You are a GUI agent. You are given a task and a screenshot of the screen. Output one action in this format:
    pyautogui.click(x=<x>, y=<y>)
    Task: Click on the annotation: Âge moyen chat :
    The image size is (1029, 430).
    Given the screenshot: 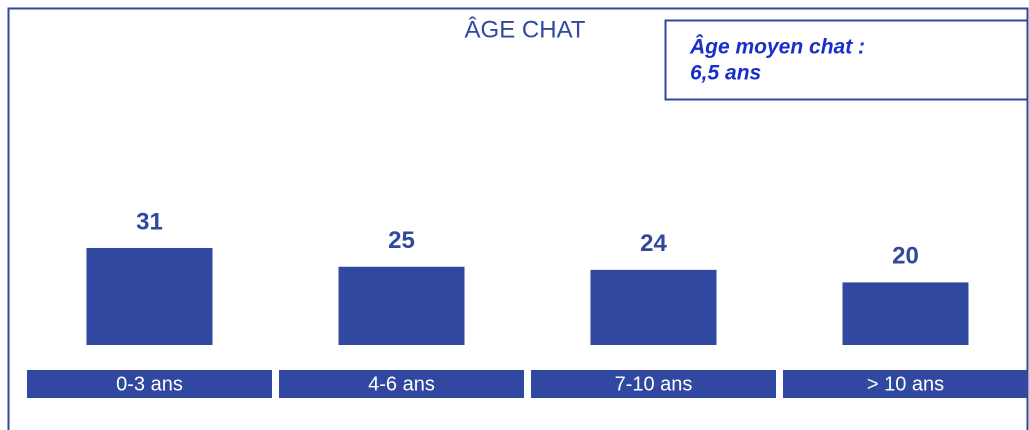 What is the action you would take?
    pyautogui.click(x=777, y=47)
    